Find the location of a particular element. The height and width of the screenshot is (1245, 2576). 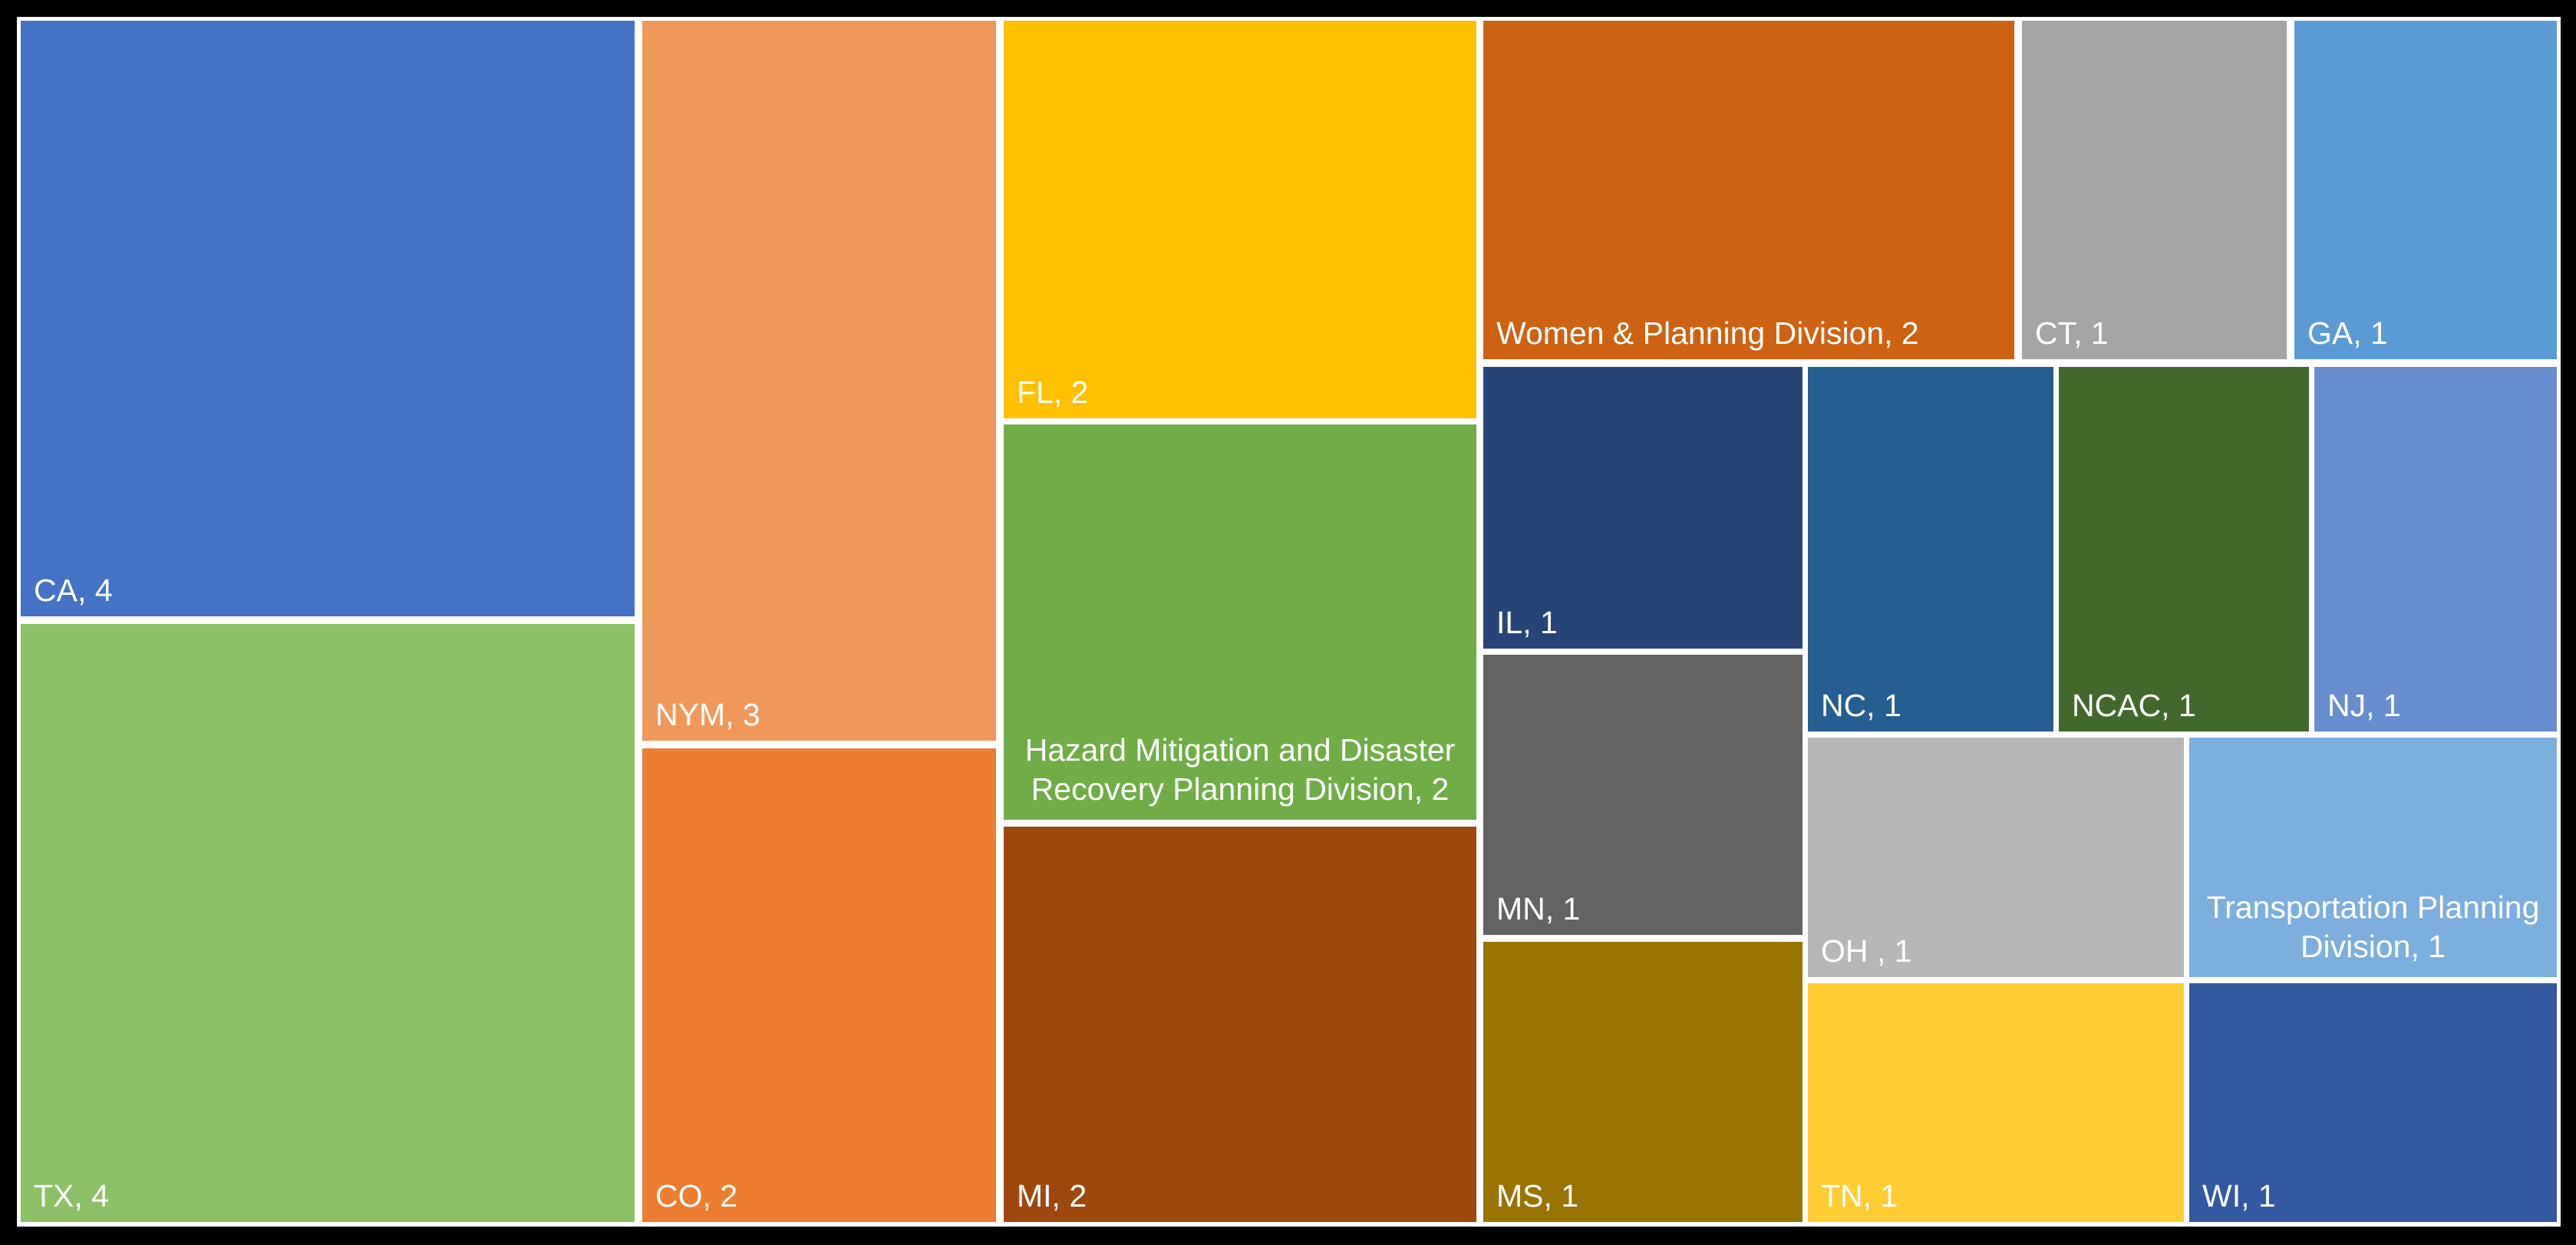

treemap-tile-label: FL, 2 is located at coordinates (1052, 392).